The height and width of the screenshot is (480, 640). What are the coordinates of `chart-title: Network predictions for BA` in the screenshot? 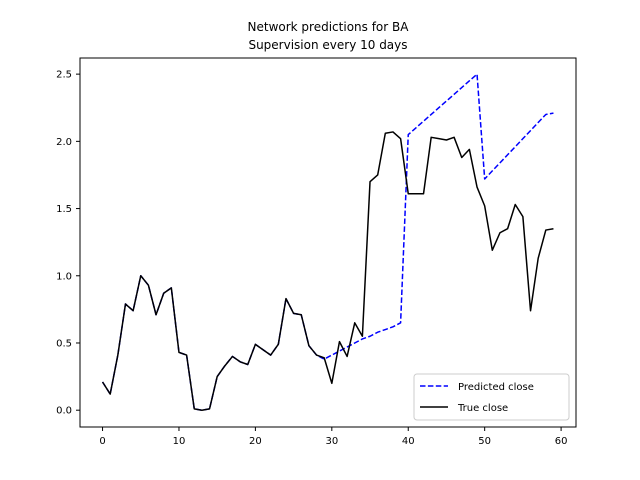 It's located at (329, 27).